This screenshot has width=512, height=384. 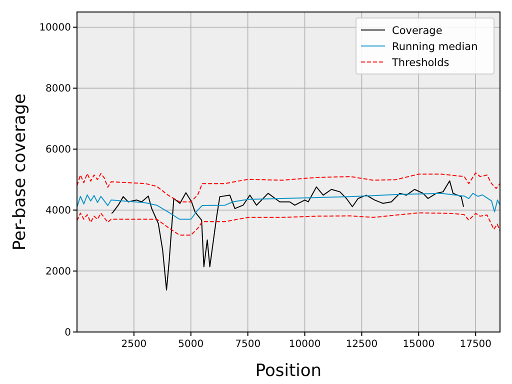 What do you see at coordinates (288, 371) in the screenshot?
I see `x-axis-title: Position` at bounding box center [288, 371].